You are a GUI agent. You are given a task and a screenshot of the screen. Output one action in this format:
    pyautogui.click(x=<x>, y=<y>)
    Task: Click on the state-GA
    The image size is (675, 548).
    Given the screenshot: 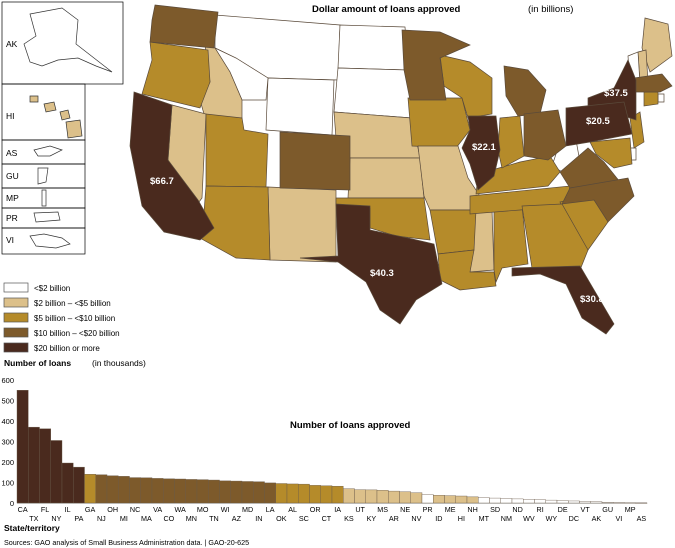 What is the action you would take?
    pyautogui.click(x=555, y=237)
    